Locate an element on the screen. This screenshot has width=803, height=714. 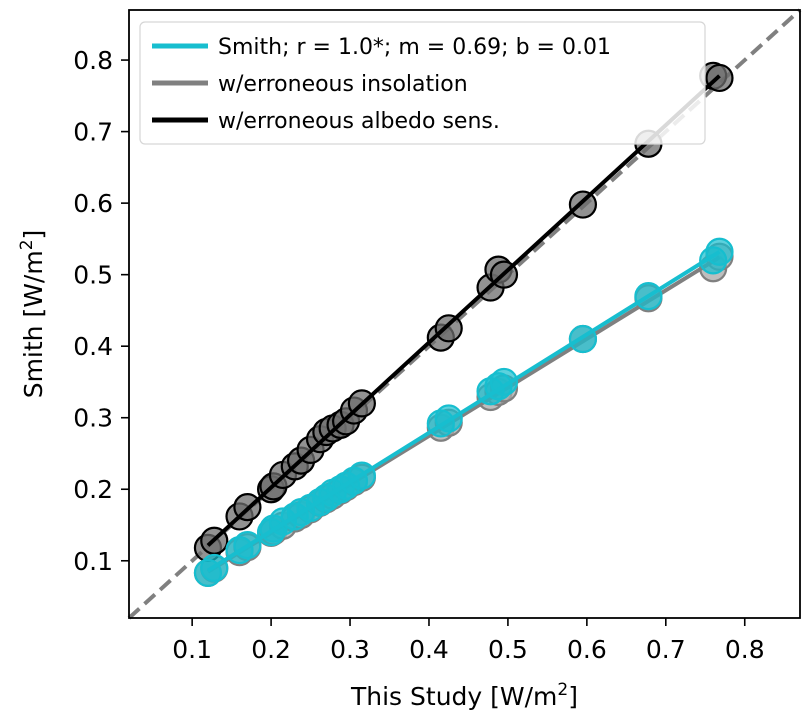
y-tick-label: 0.6 is located at coordinates (93, 203).